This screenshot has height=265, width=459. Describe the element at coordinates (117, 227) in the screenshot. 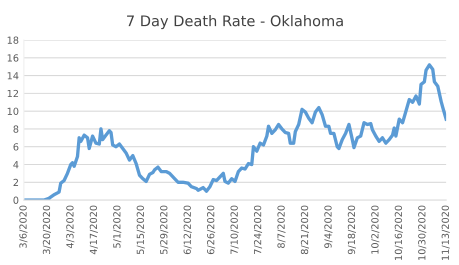

I see `x-tick-label: 5/1/2020` at that location.